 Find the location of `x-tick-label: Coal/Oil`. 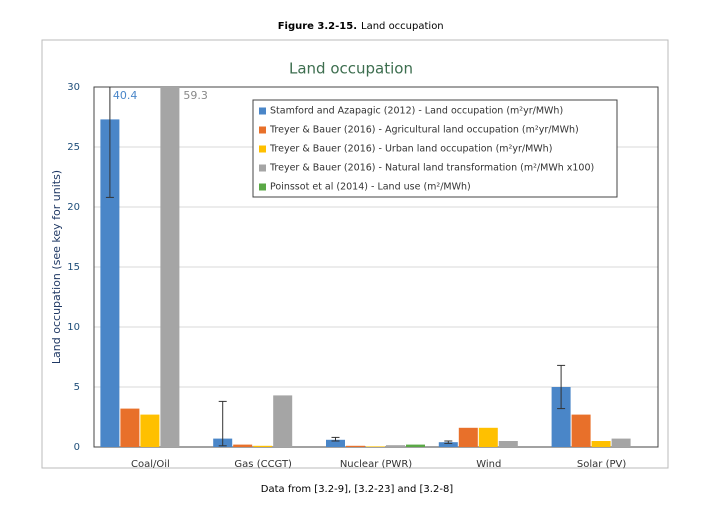

x-tick-label: Coal/Oil is located at coordinates (150, 464).